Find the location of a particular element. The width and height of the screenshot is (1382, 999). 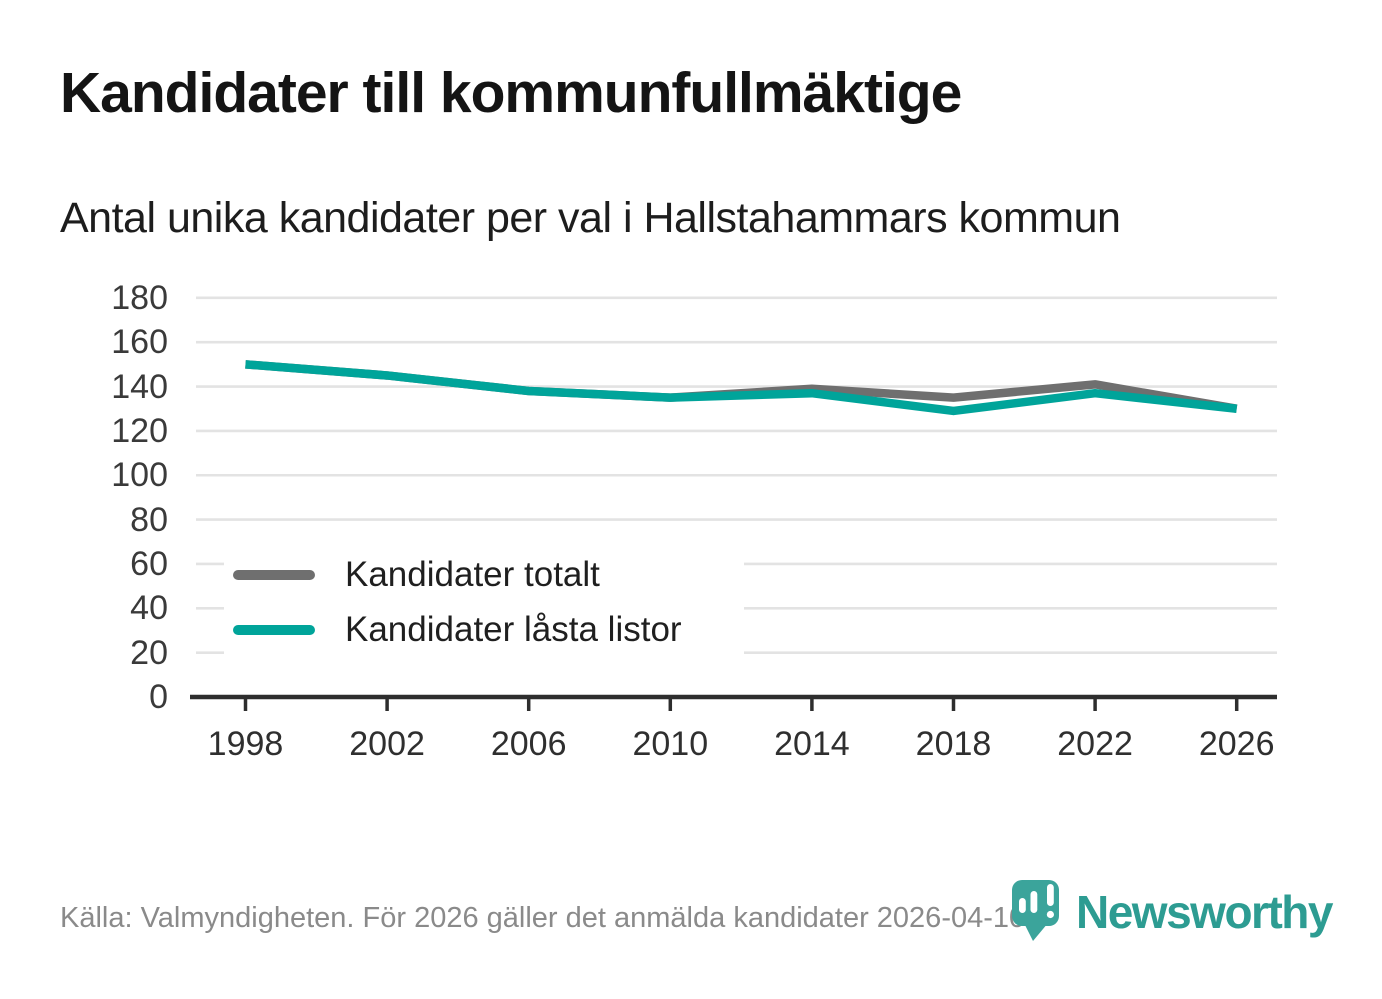

y-tick-label: 60 is located at coordinates (149, 563).